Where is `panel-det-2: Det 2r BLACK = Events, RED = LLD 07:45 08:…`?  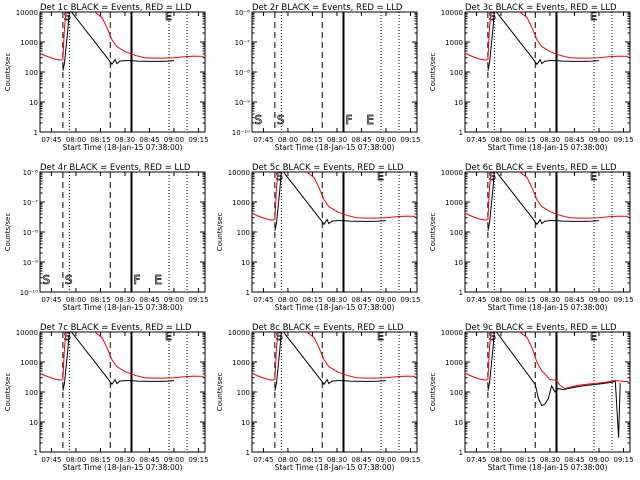
panel-det-2: Det 2r BLACK = Events, RED = LLD 07:45 08:… is located at coordinates (326, 77).